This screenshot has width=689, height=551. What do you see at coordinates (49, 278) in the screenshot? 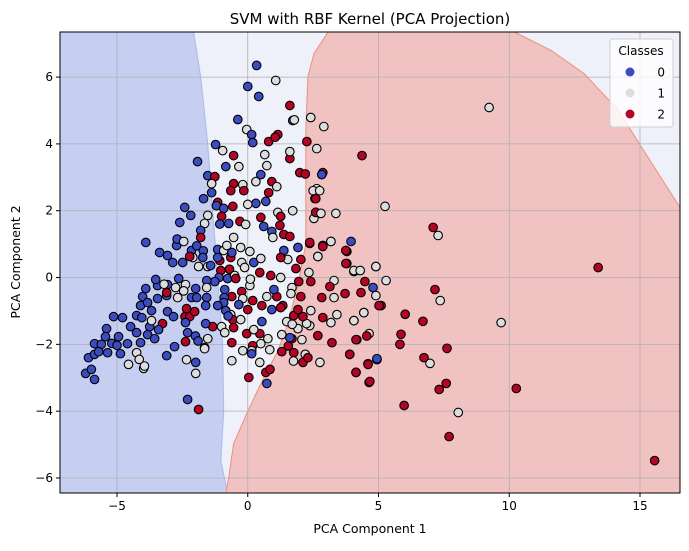
I see `y-tick-label: 0` at bounding box center [49, 278].